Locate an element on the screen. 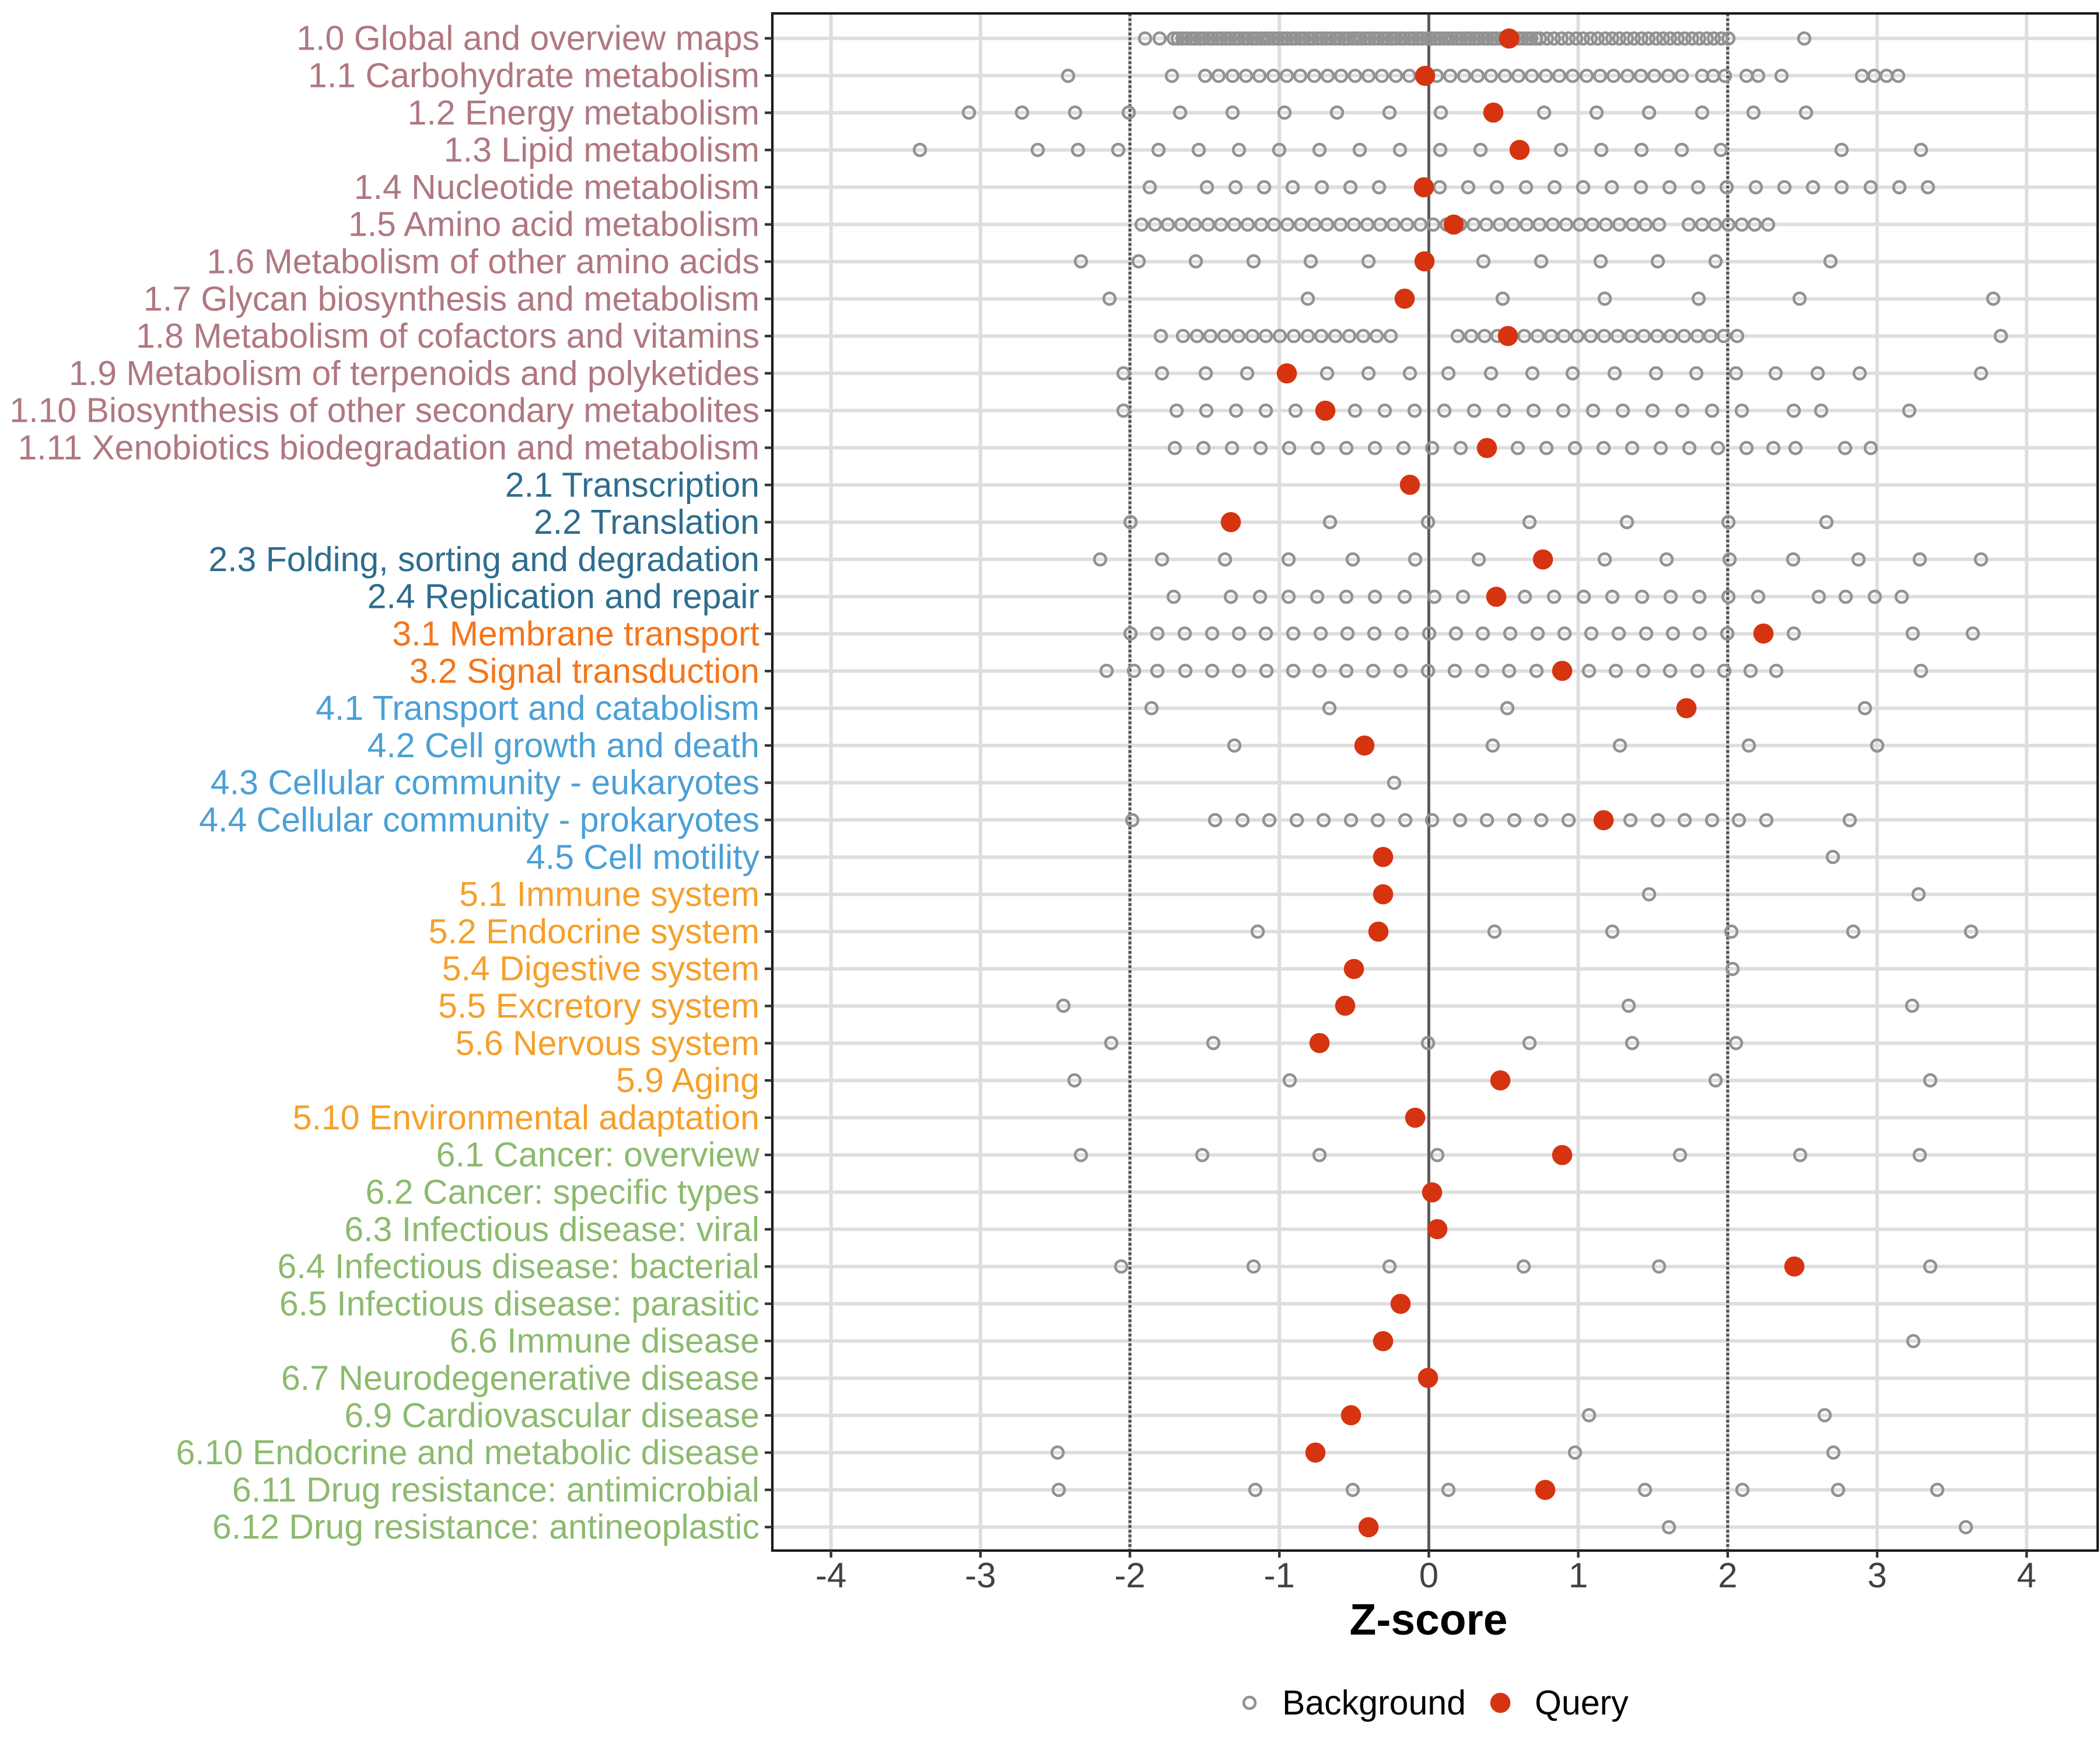 This screenshot has height=1753, width=2100. svg-text: 1.0 Global and overview maps is located at coordinates (528, 38).